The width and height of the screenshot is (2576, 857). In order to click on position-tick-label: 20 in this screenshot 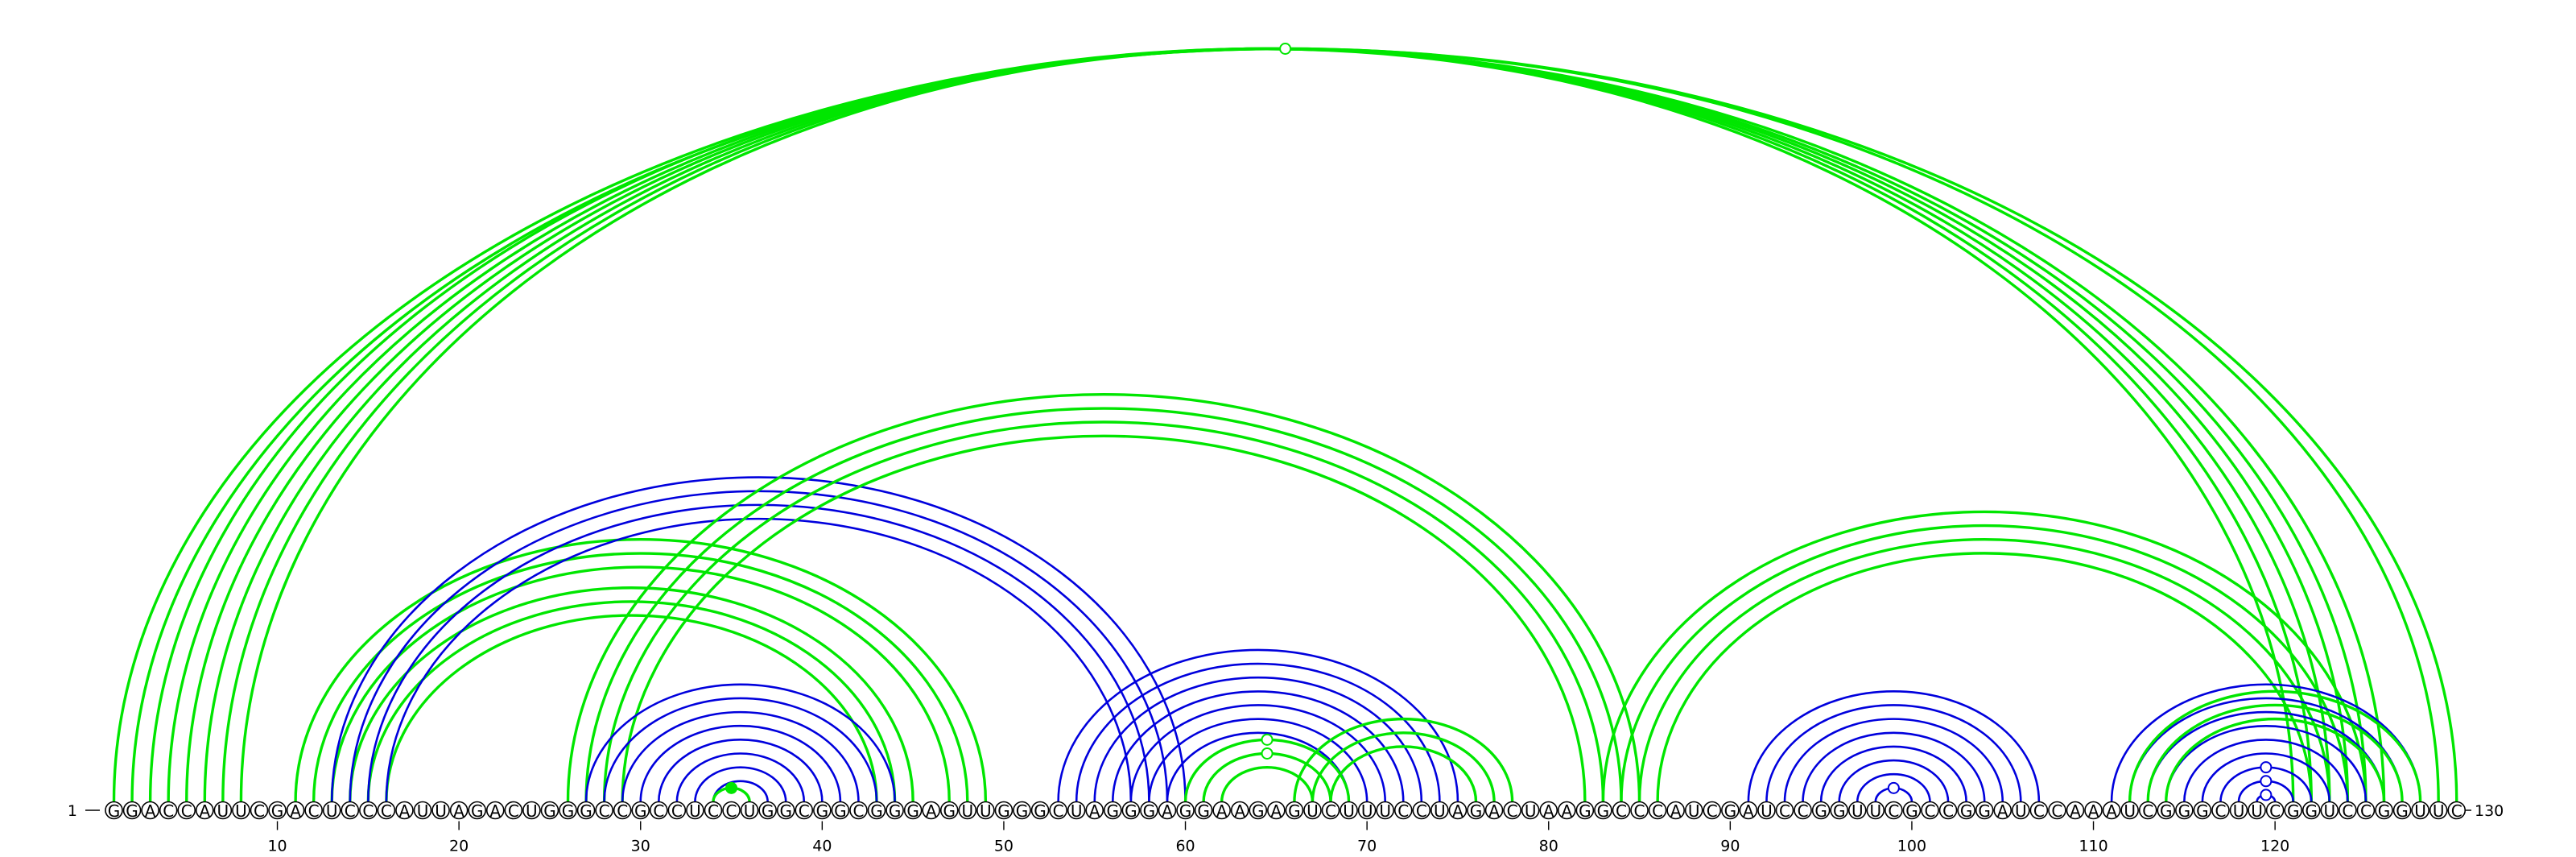, I will do `click(459, 846)`.